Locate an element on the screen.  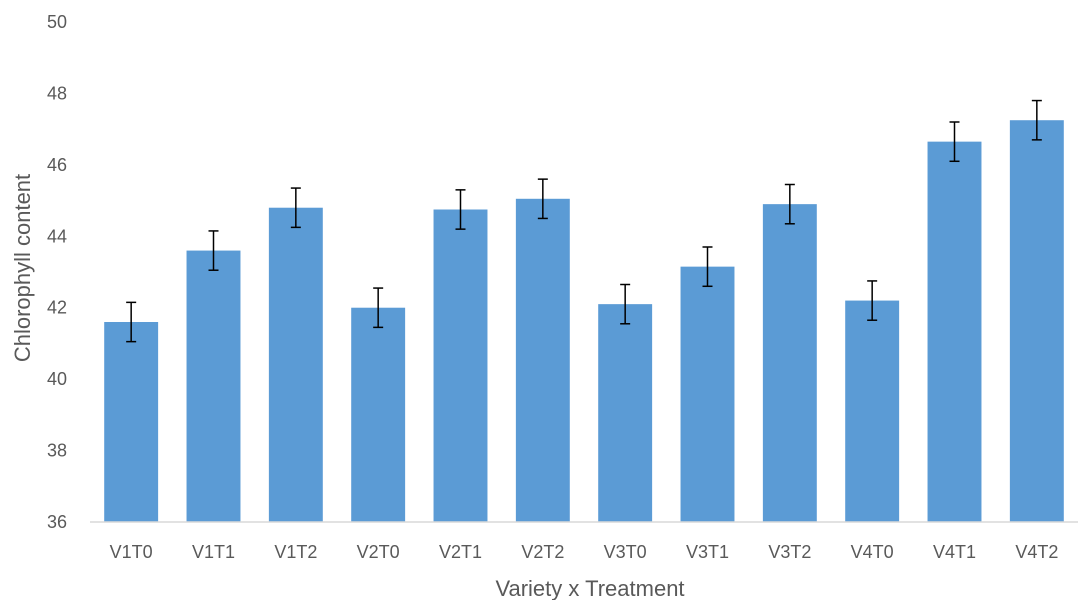
x-tick-label: V1T0 is located at coordinates (131, 552).